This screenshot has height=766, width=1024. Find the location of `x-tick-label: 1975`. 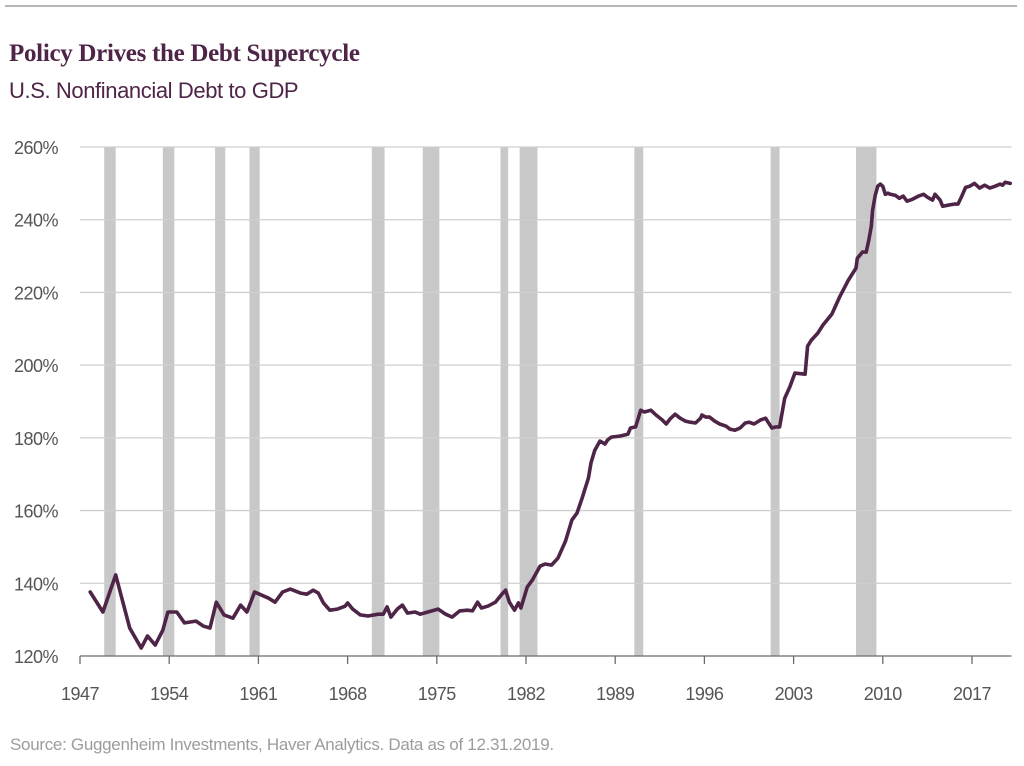

x-tick-label: 1975 is located at coordinates (437, 694).